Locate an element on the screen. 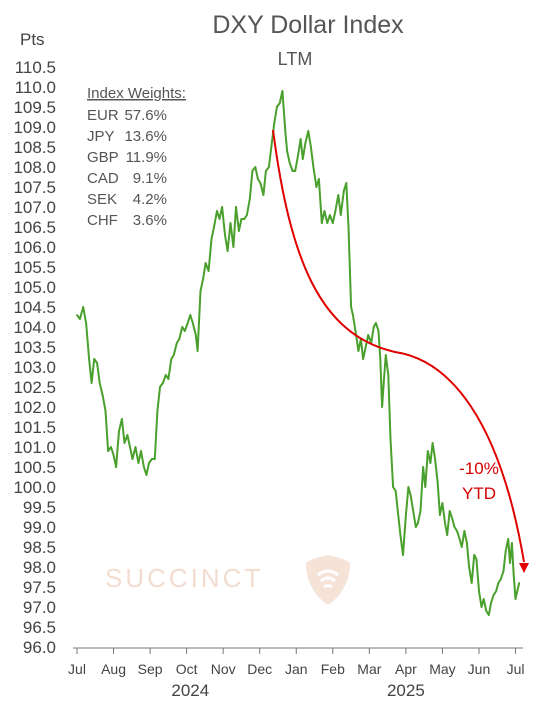  y-tick-label: 106.5 is located at coordinates (34, 227).